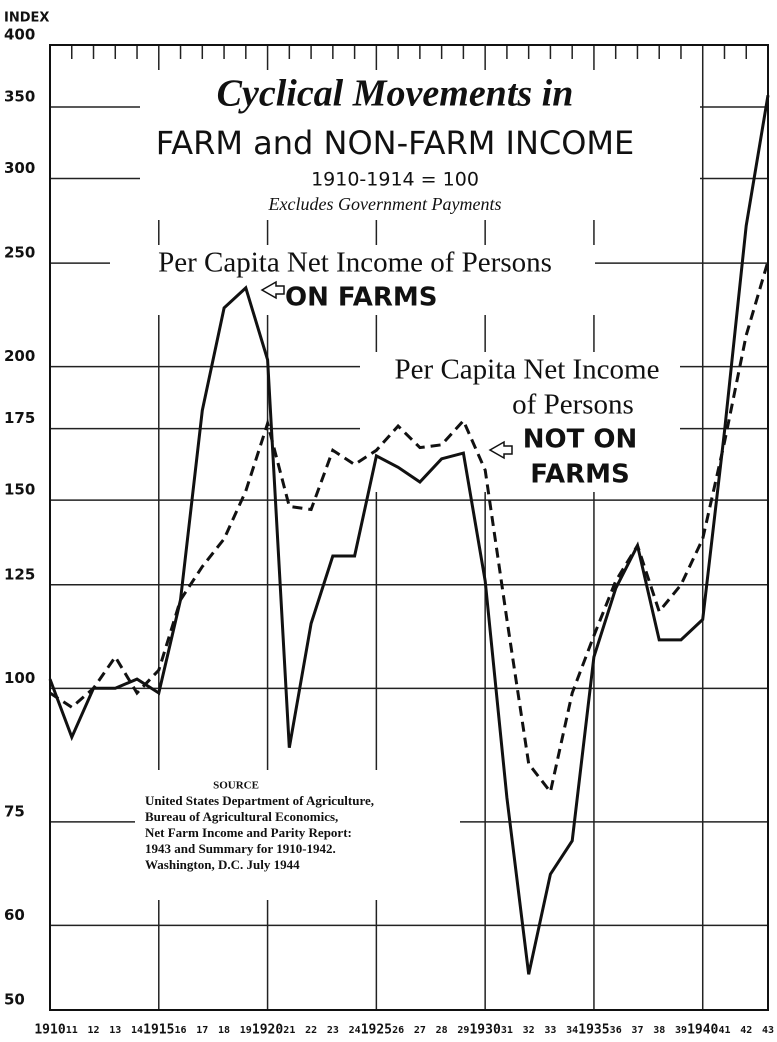  I want to click on y-tick-label: 60, so click(14, 915).